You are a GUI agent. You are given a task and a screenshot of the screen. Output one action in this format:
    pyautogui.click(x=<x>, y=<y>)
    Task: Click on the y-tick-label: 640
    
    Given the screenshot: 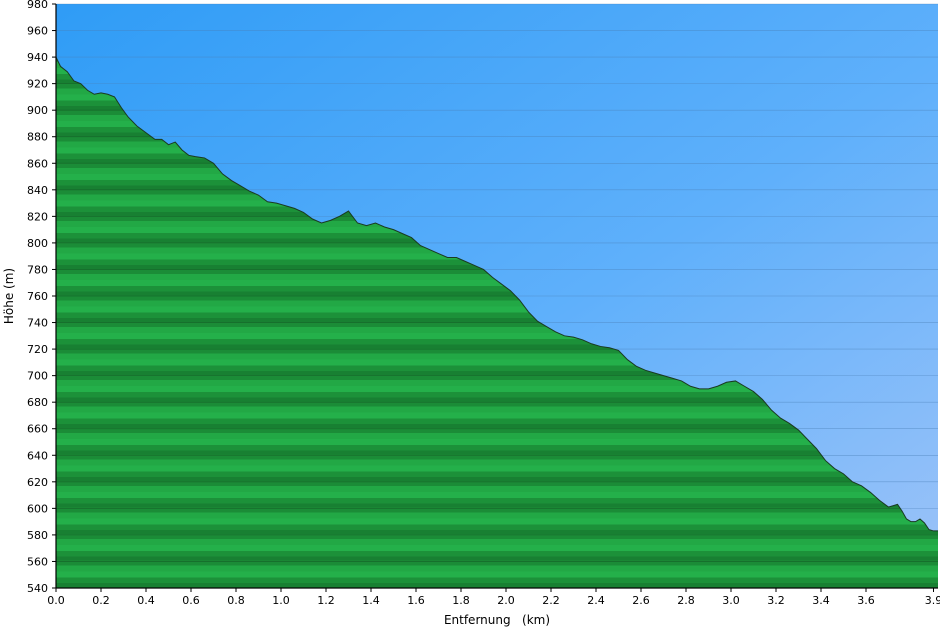 What is the action you would take?
    pyautogui.click(x=37, y=455)
    